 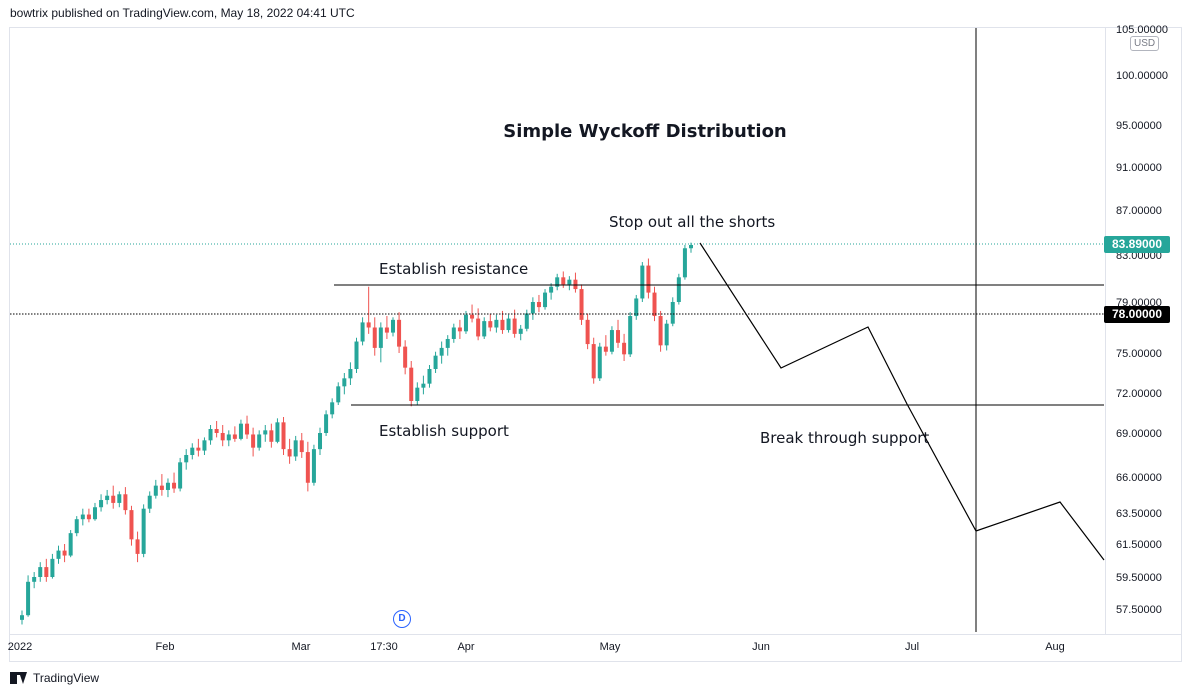 I want to click on price-tick-label: 57.50000, so click(x=1139, y=610).